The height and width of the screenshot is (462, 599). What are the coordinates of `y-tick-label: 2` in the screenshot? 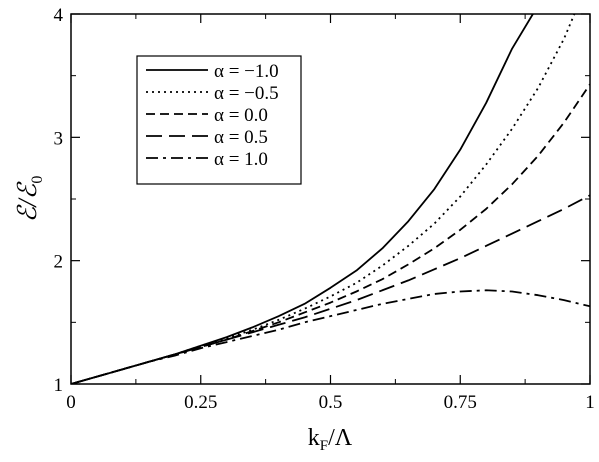 It's located at (59, 262).